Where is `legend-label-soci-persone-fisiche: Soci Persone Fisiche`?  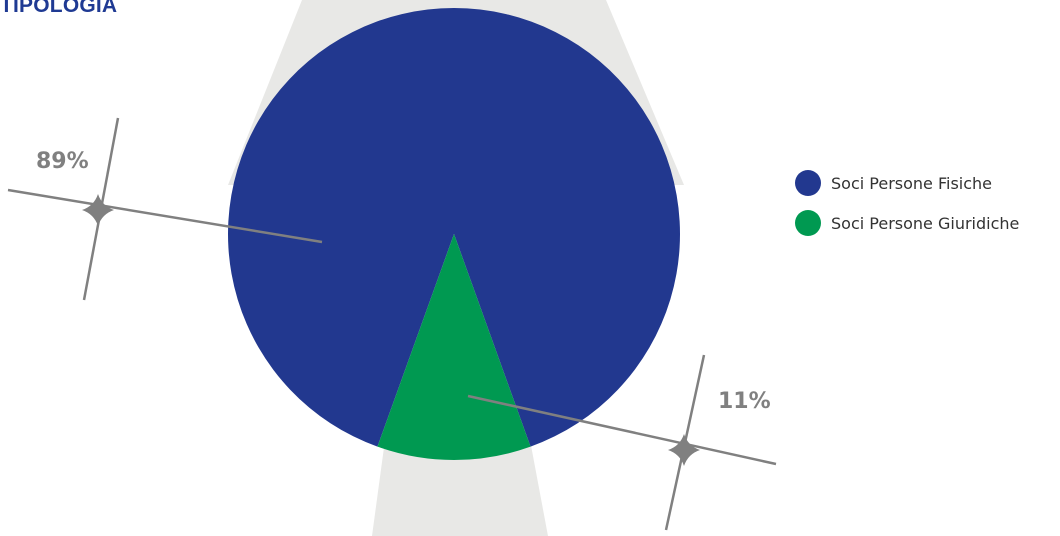 legend-label-soci-persone-fisiche: Soci Persone Fisiche is located at coordinates (912, 183).